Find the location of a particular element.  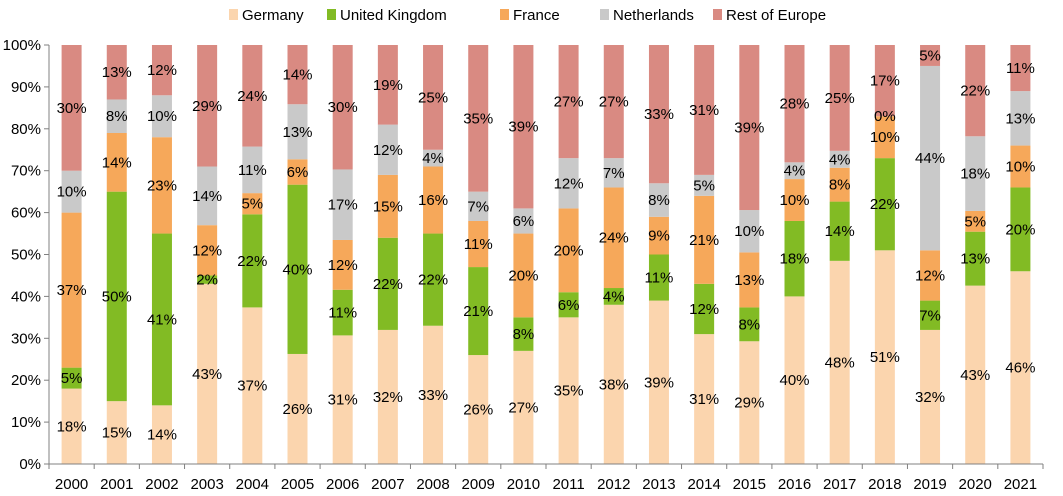

data-label: 50% is located at coordinates (117, 296).